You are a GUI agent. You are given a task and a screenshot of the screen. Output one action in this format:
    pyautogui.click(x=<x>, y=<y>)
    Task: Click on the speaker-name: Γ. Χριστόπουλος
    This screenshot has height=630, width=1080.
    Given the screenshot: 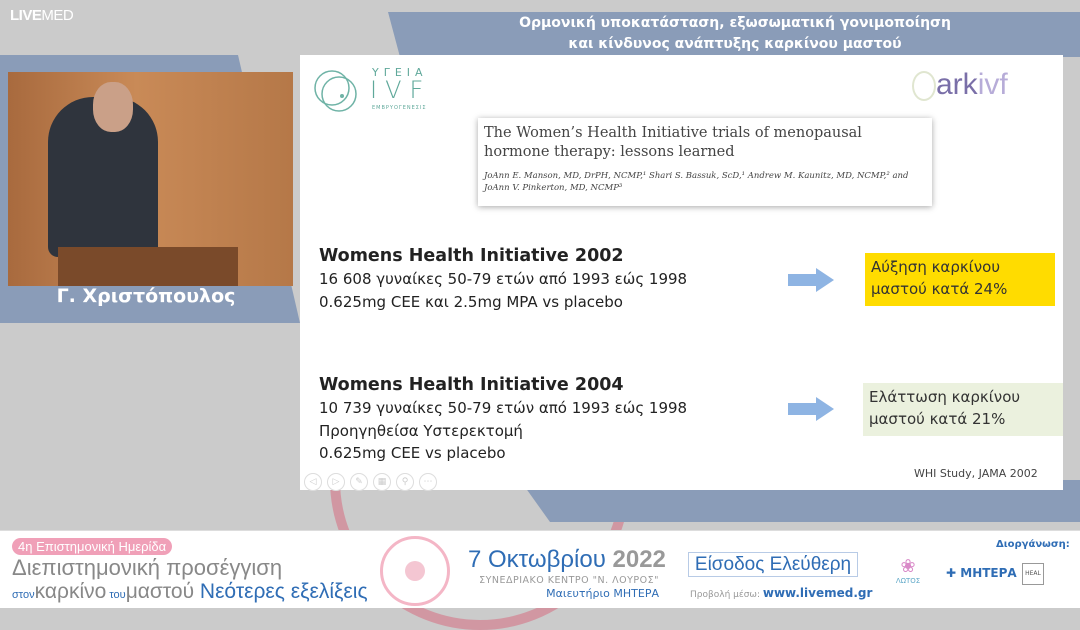 What is the action you would take?
    pyautogui.click(x=146, y=296)
    